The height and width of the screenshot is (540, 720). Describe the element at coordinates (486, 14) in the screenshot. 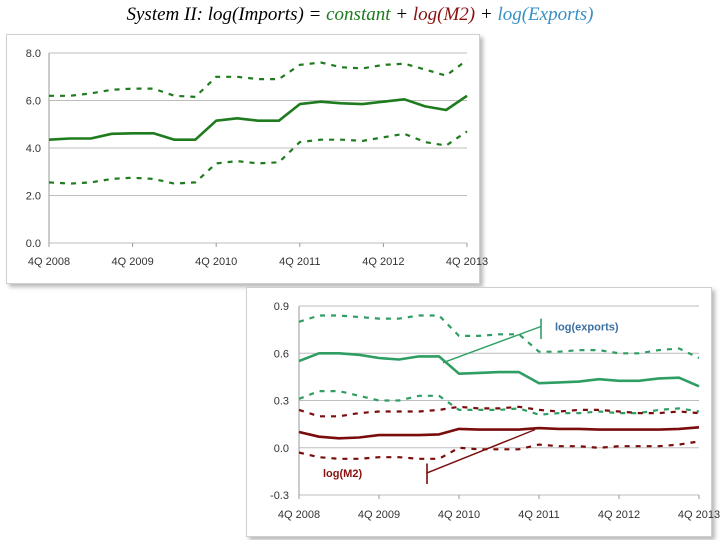

I see `title-plus-2: +` at that location.